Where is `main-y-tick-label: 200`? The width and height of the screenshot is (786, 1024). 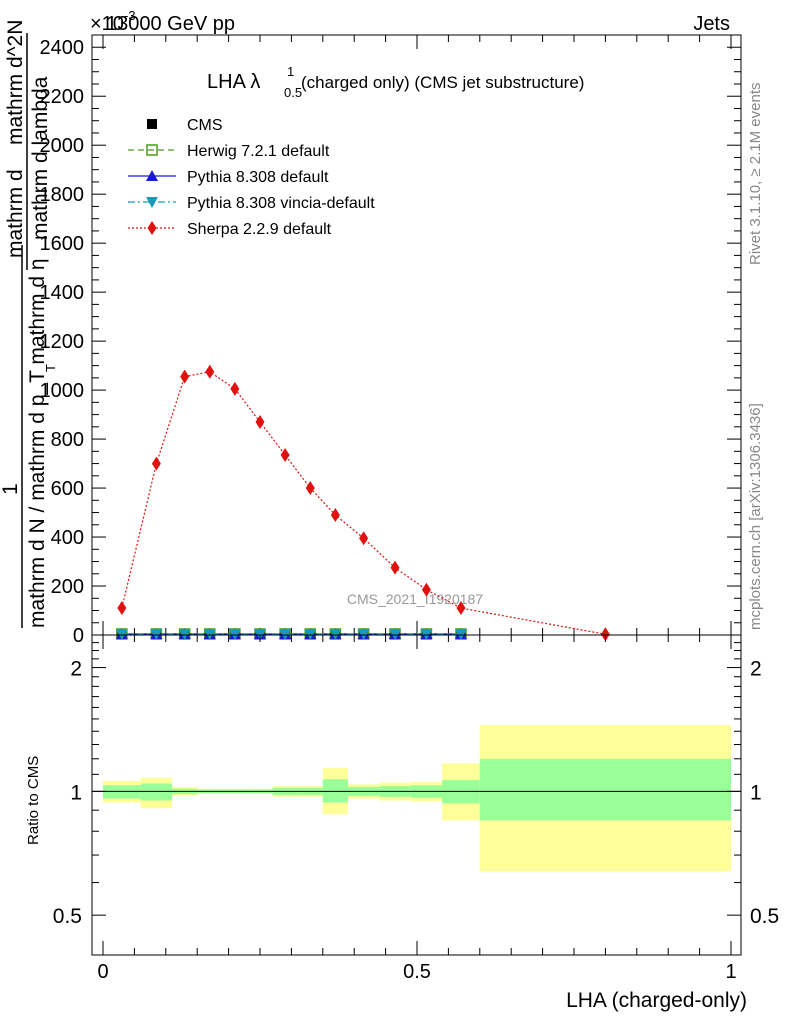 main-y-tick-label: 200 is located at coordinates (67, 587).